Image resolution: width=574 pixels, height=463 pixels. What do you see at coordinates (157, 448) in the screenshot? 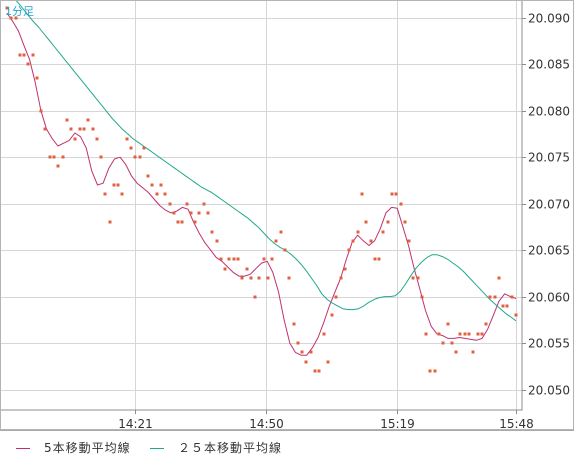
I see `legend-swatch-ma25` at bounding box center [157, 448].